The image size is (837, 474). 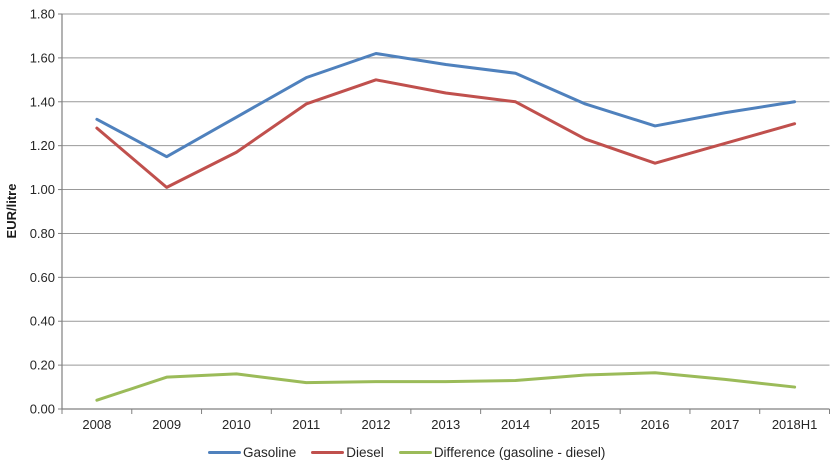 What do you see at coordinates (365, 452) in the screenshot?
I see `legend-label-diesel: Diesel` at bounding box center [365, 452].